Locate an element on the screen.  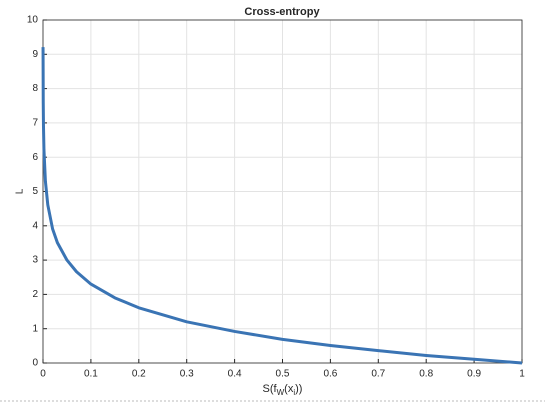
y-axis-label: L is located at coordinates (20, 191).